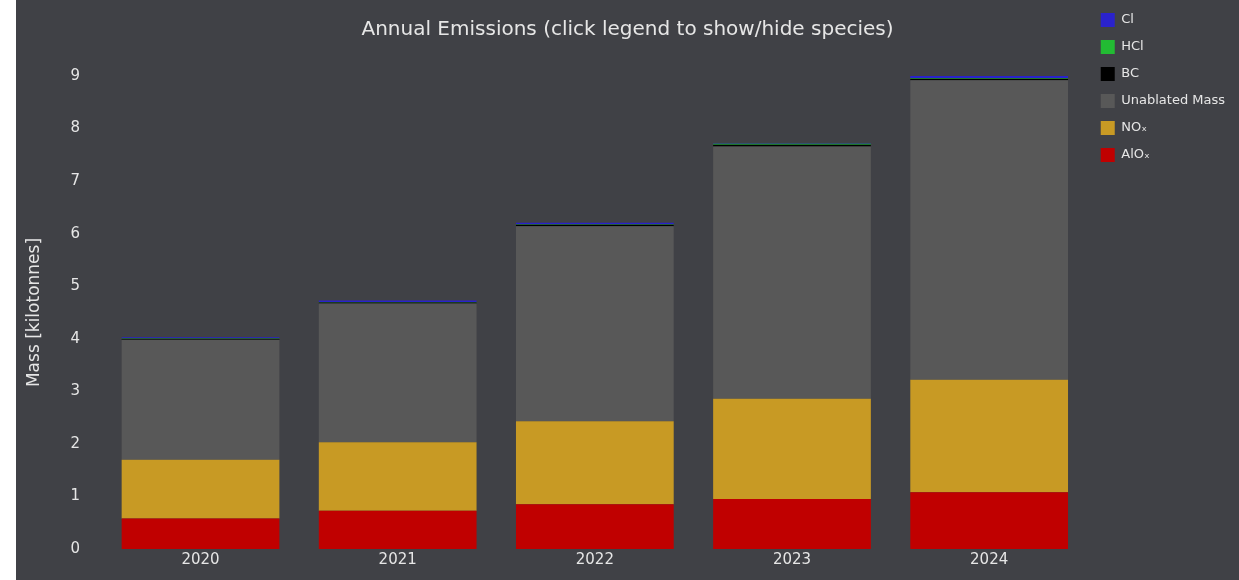 This screenshot has width=1239, height=580. I want to click on y-tick-label: 3, so click(75, 390).